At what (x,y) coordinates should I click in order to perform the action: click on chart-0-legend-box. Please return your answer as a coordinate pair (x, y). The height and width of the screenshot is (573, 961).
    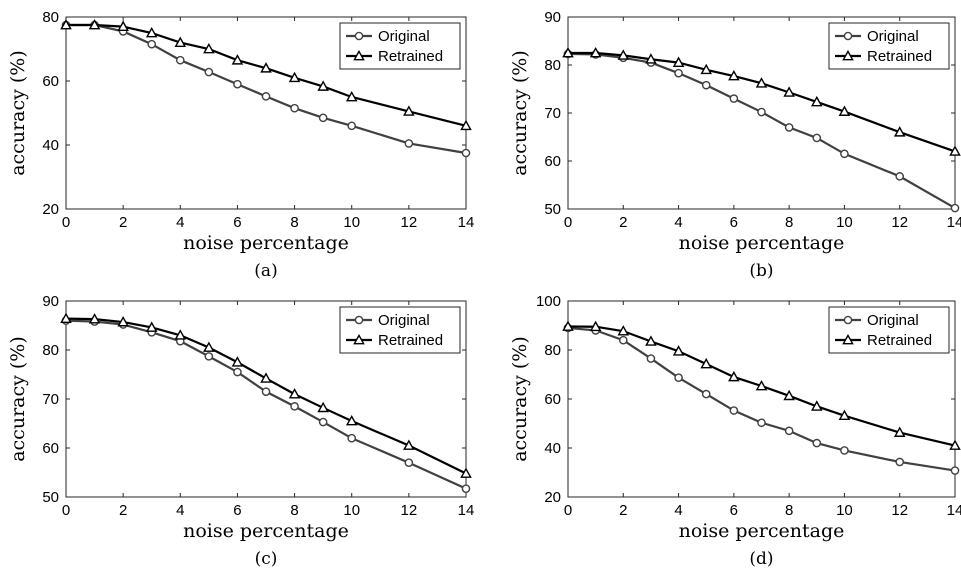
    Looking at the image, I should click on (400, 46).